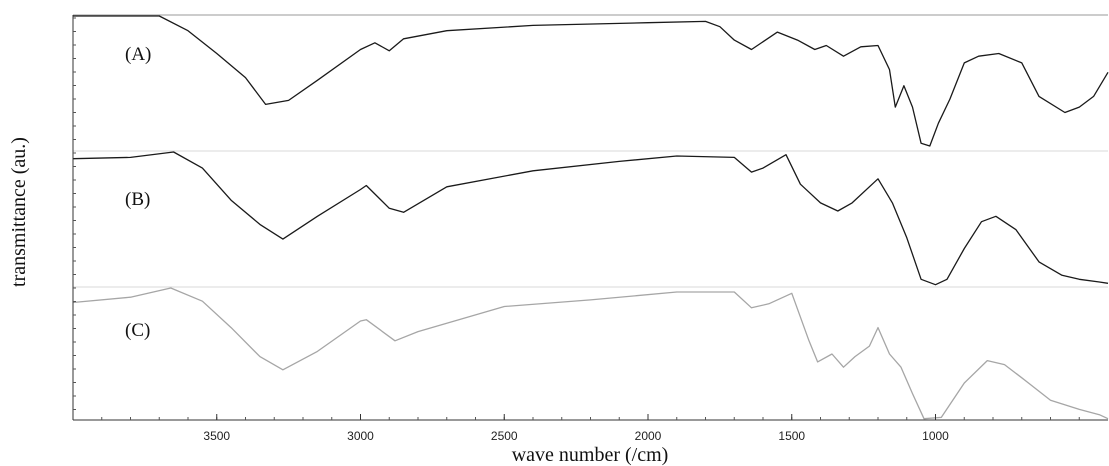 This screenshot has width=1109, height=466. I want to click on x-axis: 3500 3000 2500 2000 1500 1000, so click(590, 428).